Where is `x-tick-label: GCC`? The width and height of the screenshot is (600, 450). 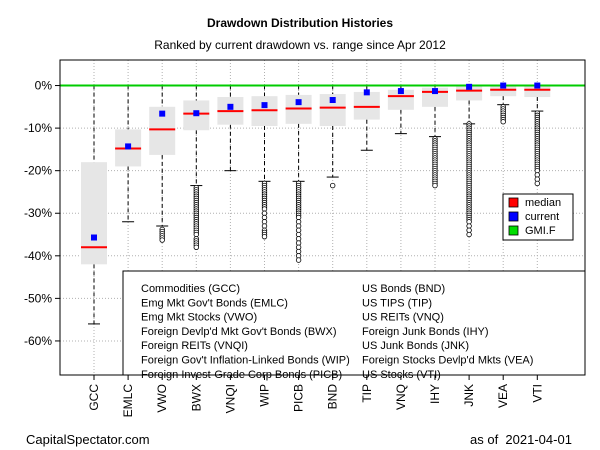
x-tick-label: GCC is located at coordinates (94, 397).